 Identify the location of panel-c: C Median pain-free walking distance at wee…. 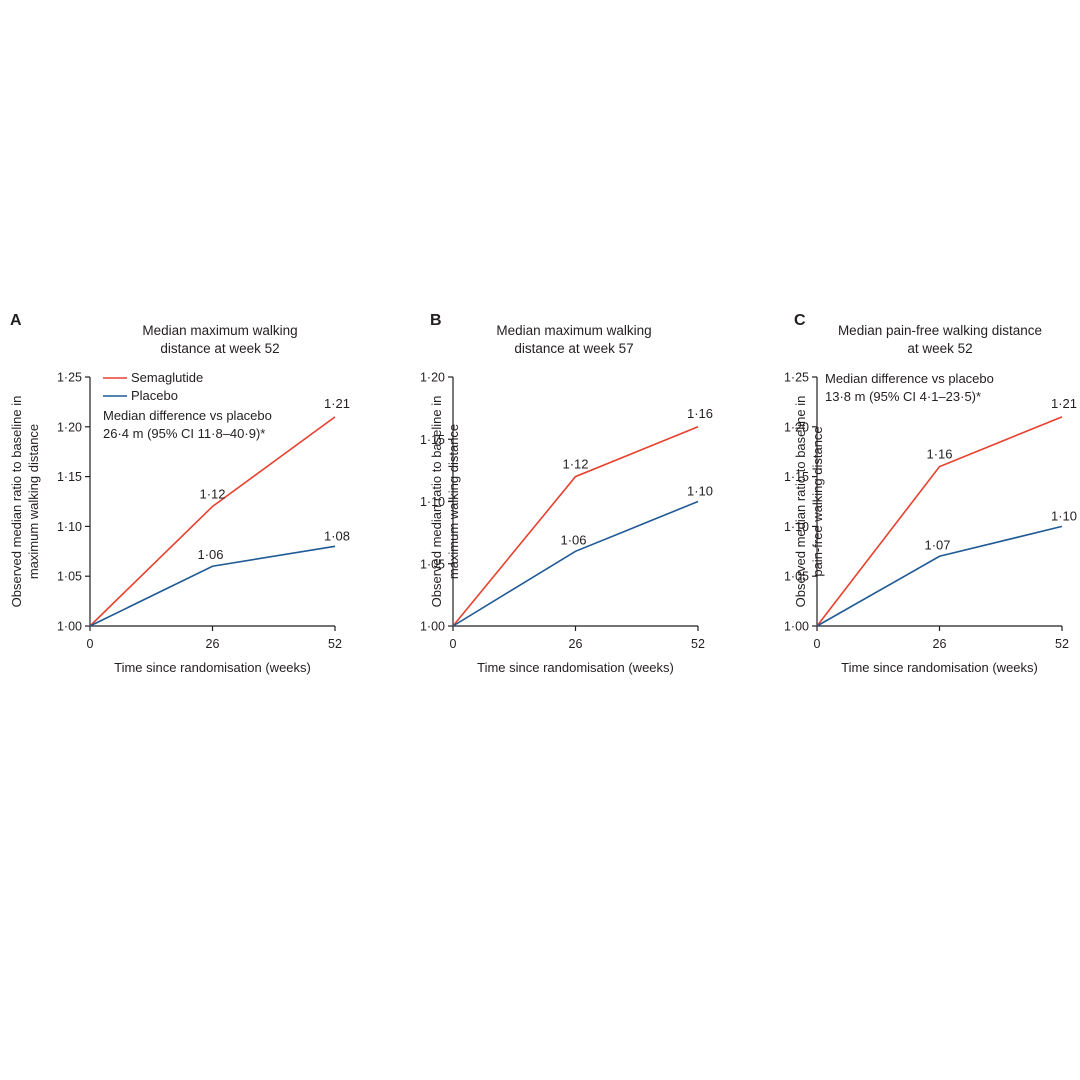
(930, 493).